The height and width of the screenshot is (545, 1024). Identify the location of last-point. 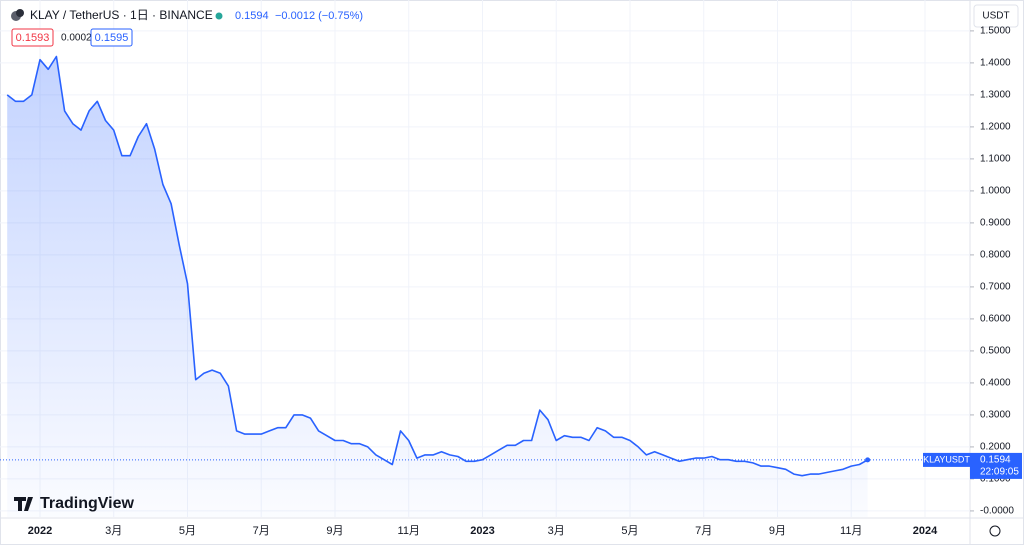
(868, 460).